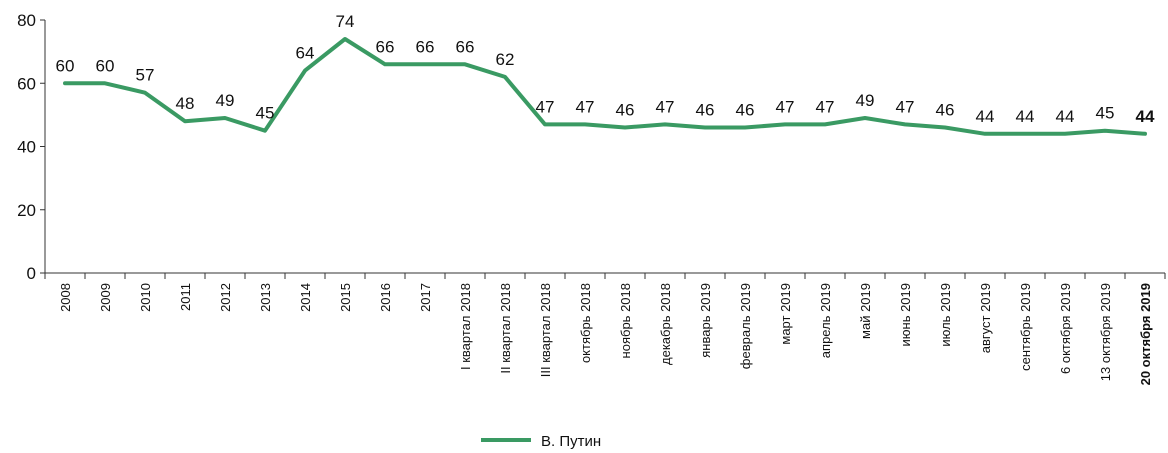 Image resolution: width=1168 pixels, height=453 pixels. What do you see at coordinates (665, 324) in the screenshot?
I see `x-tick-label: декабрь 2018` at bounding box center [665, 324].